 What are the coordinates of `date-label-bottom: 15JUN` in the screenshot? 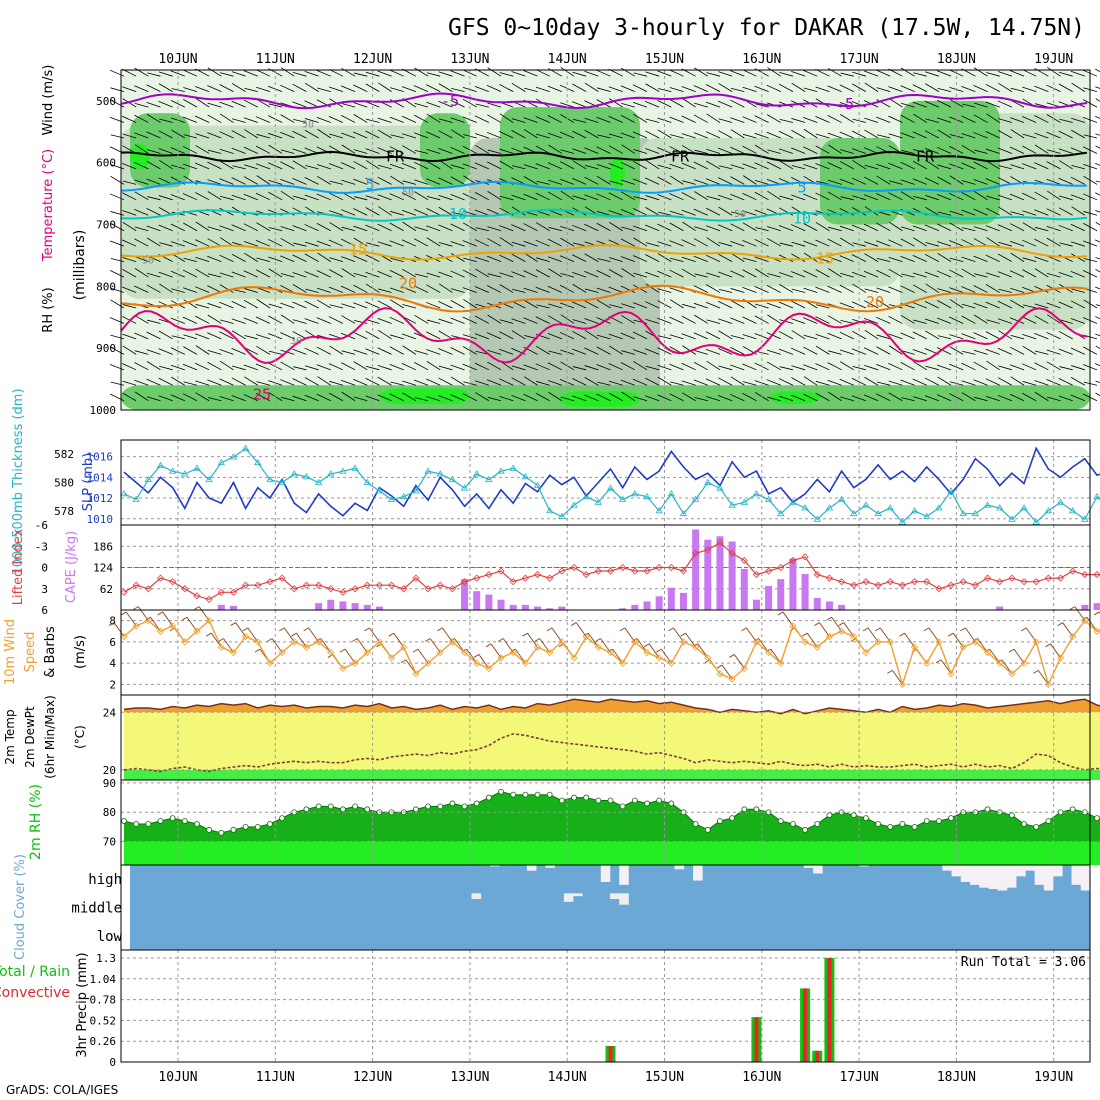 It's located at (664, 1077).